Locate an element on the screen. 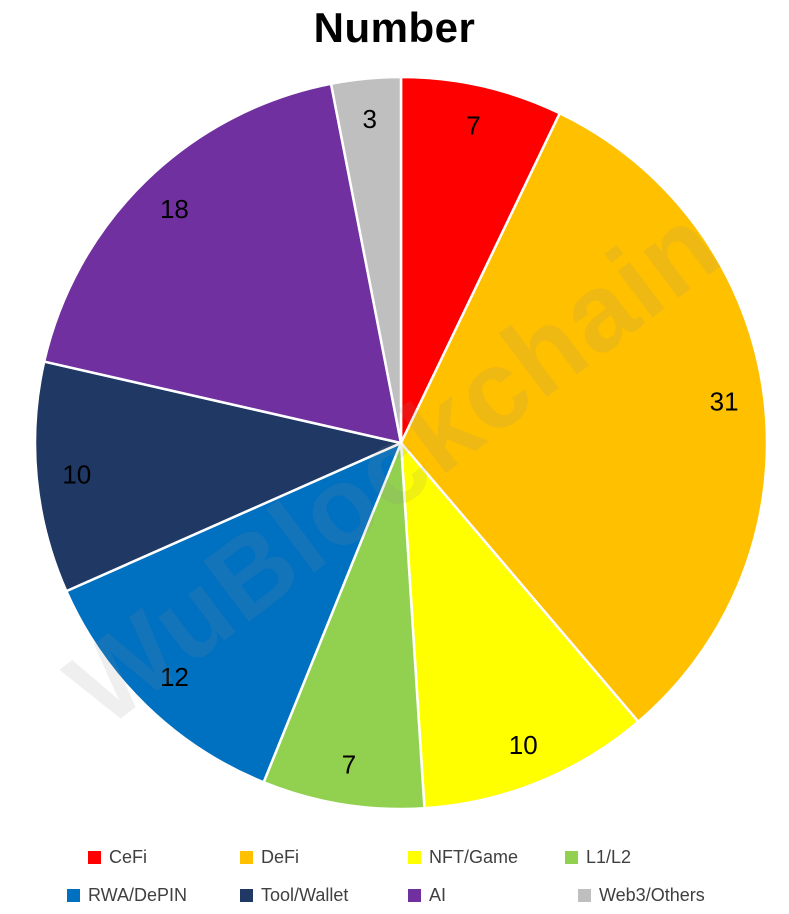 The image size is (789, 914). legend-item-cefi: CeFi is located at coordinates (117, 857).